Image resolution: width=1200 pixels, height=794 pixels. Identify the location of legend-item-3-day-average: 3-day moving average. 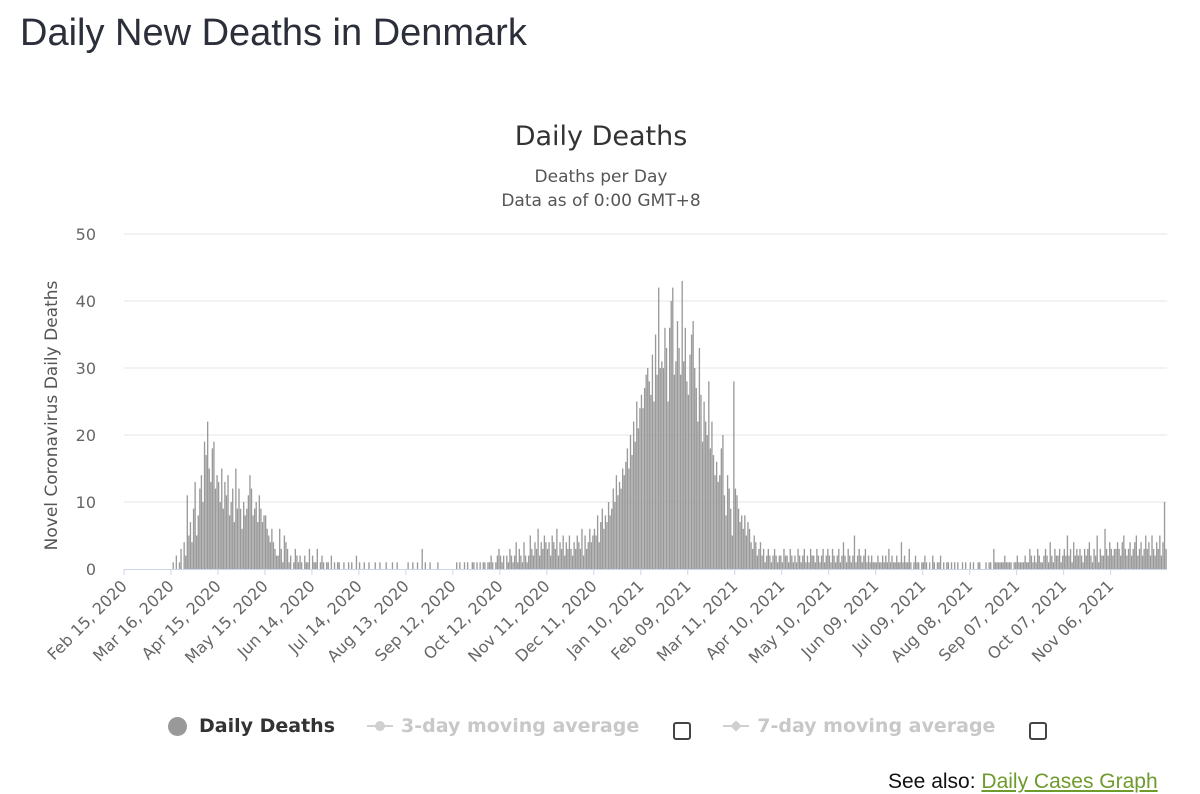
(503, 726).